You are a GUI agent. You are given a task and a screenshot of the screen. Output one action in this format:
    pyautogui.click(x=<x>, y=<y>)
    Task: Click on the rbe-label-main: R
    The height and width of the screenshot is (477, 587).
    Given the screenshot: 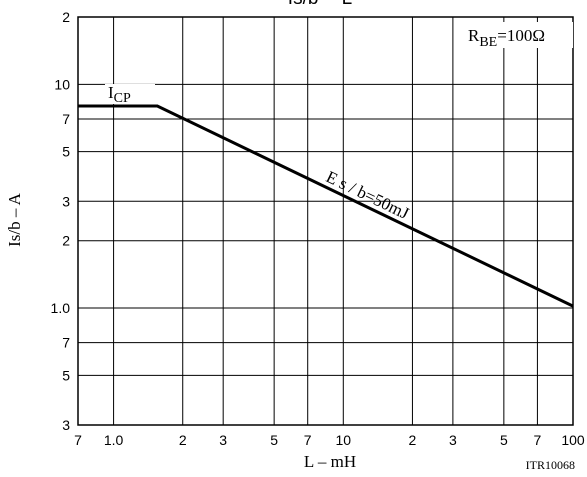 What is the action you would take?
    pyautogui.click(x=474, y=35)
    